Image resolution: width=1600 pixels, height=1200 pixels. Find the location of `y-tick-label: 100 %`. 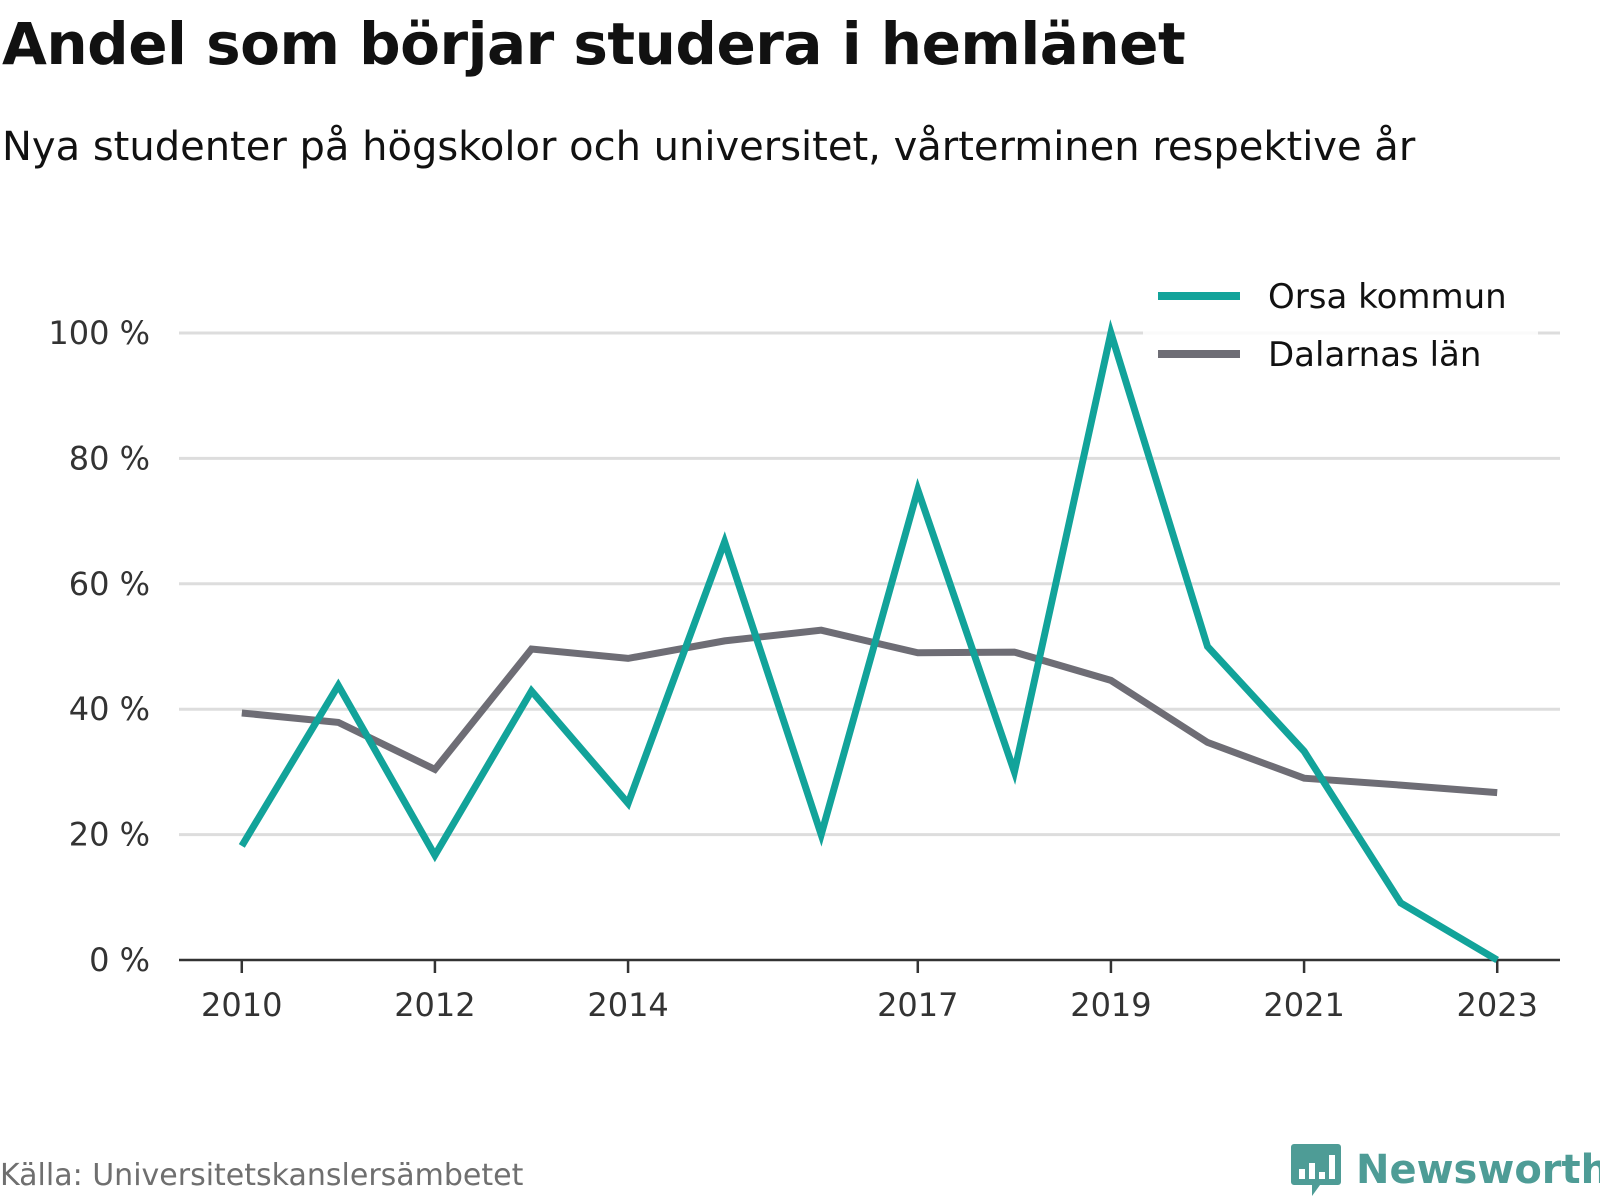

y-tick-label: 100 % is located at coordinates (99, 333).